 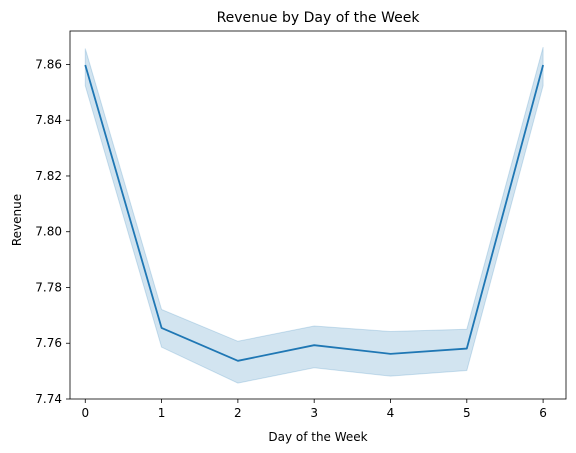 I want to click on y-tick-label: 7.80, so click(x=48, y=232).